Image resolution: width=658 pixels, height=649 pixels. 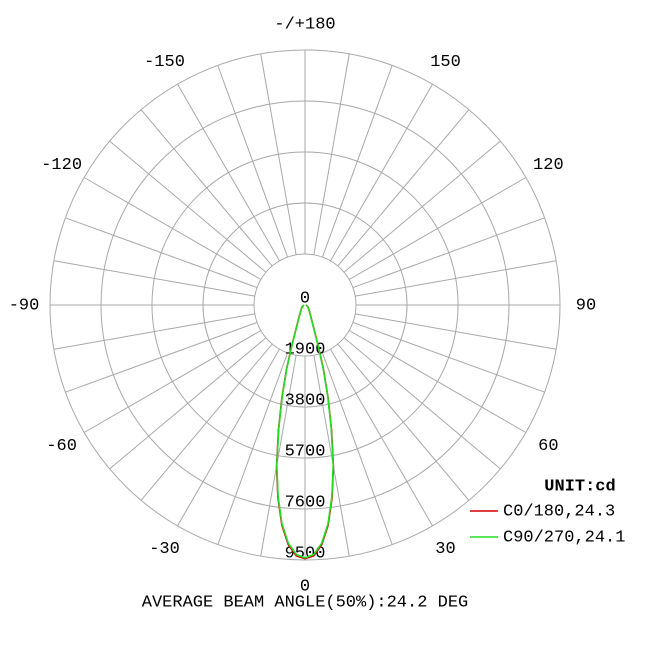 What do you see at coordinates (61, 165) in the screenshot?
I see `theta-tick-label: -120` at bounding box center [61, 165].